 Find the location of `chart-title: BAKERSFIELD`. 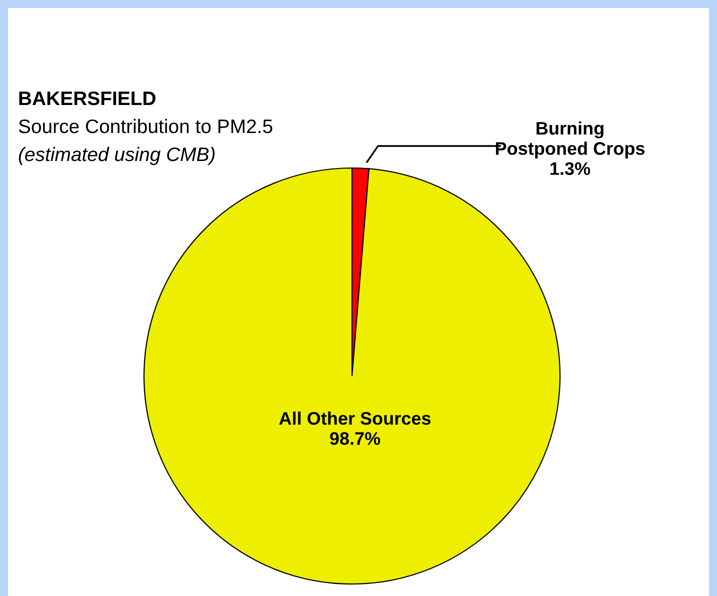

chart-title: BAKERSFIELD is located at coordinates (87, 98).